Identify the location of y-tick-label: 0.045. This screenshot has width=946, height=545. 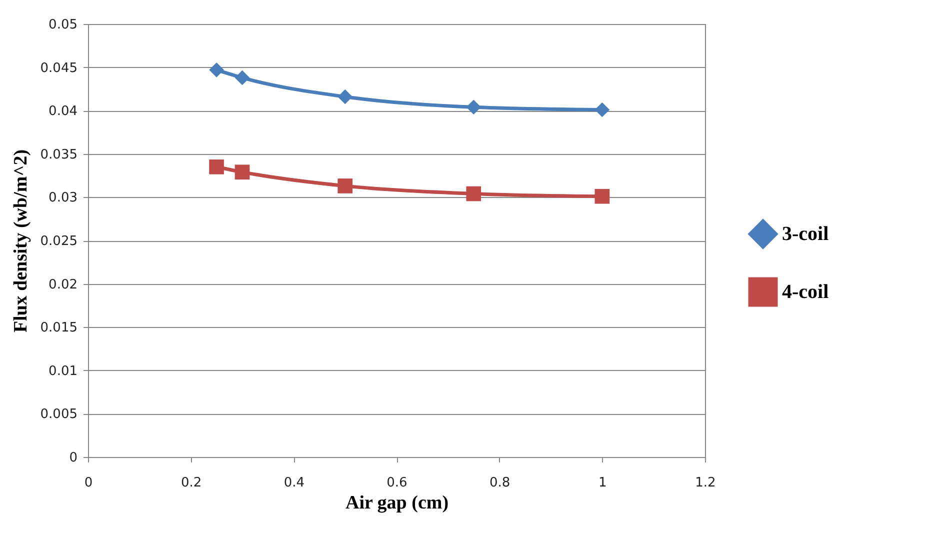
(59, 68).